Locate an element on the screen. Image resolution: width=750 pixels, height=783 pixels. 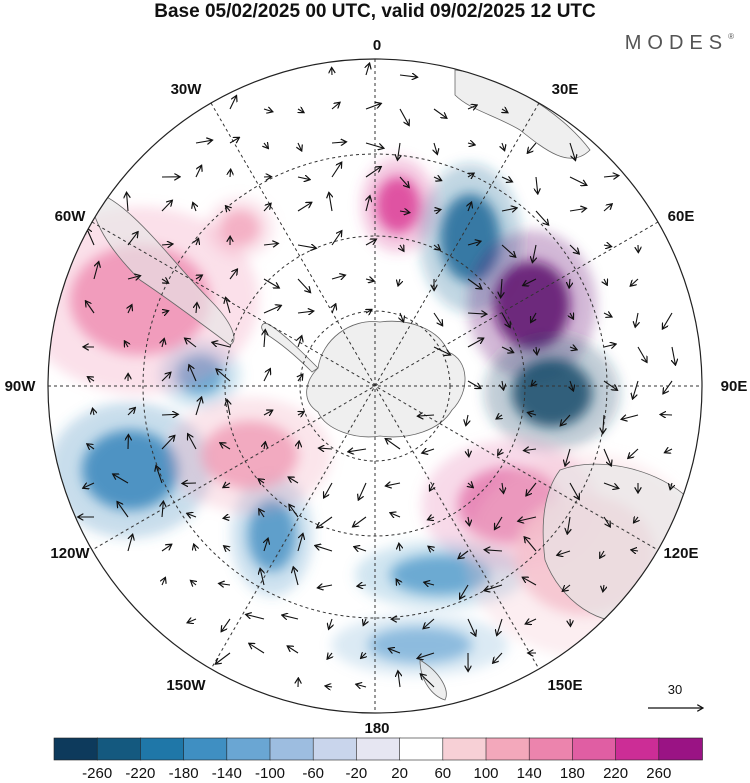
colorbar-tick-label: -260 is located at coordinates (97, 773).